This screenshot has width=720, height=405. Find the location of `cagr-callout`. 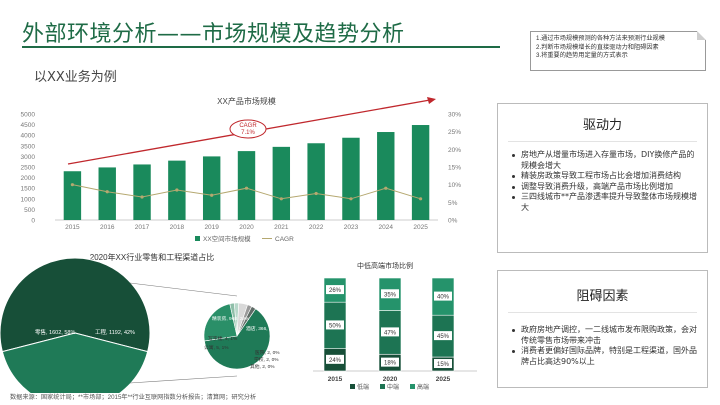

cagr-callout is located at coordinates (248, 129).